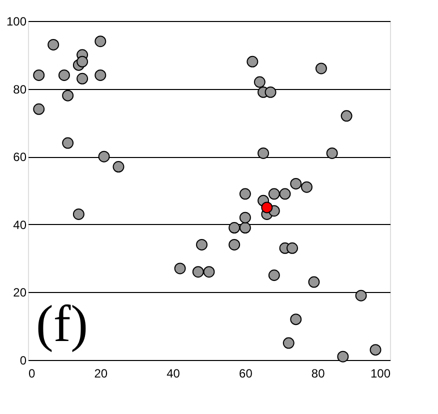  What do you see at coordinates (32, 373) in the screenshot?
I see `x-tick-label: 0` at bounding box center [32, 373].